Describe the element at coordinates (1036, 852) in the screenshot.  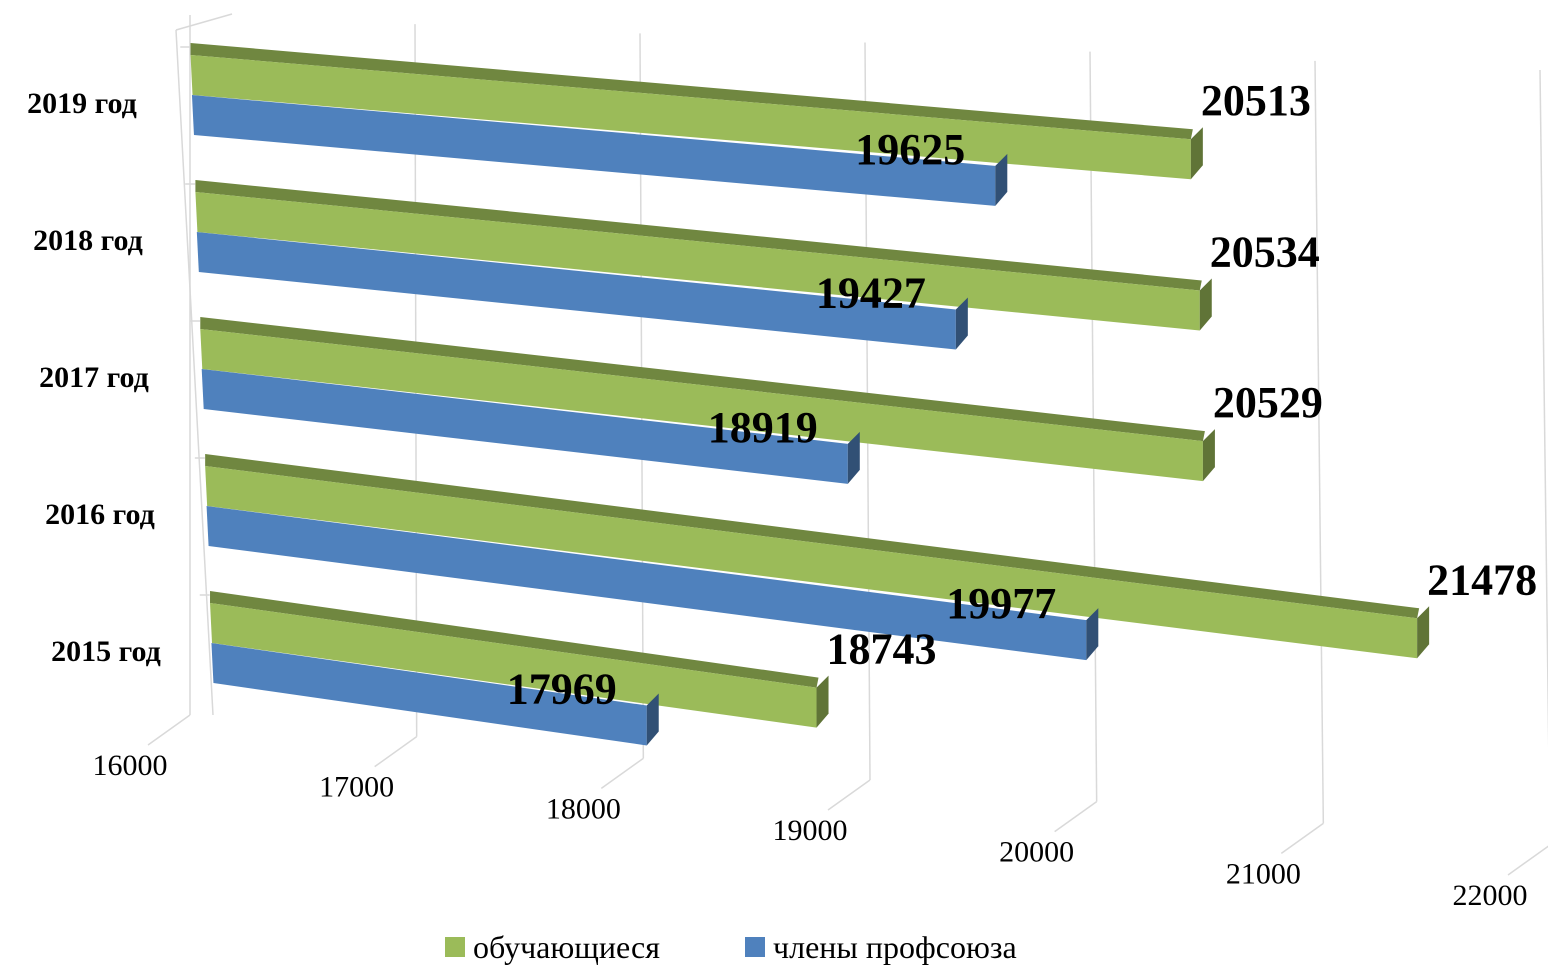
I see `x-tick-label: 20000` at that location.